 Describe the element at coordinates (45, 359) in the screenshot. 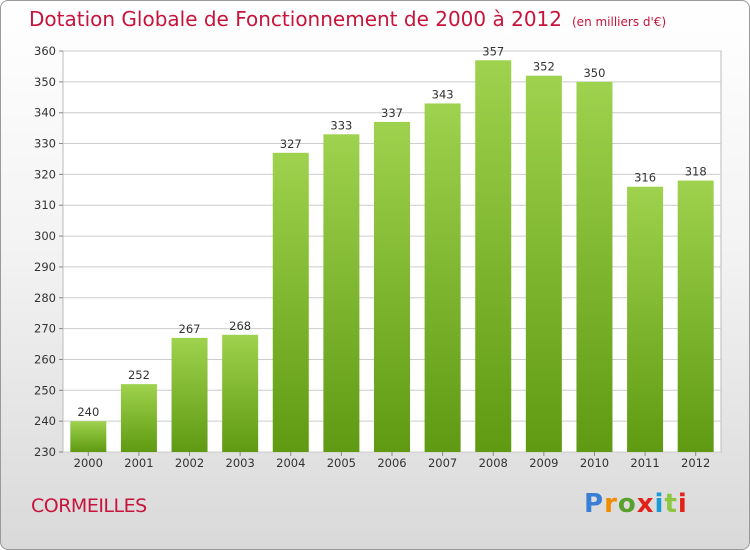

I see `y-tick-label: 260` at that location.